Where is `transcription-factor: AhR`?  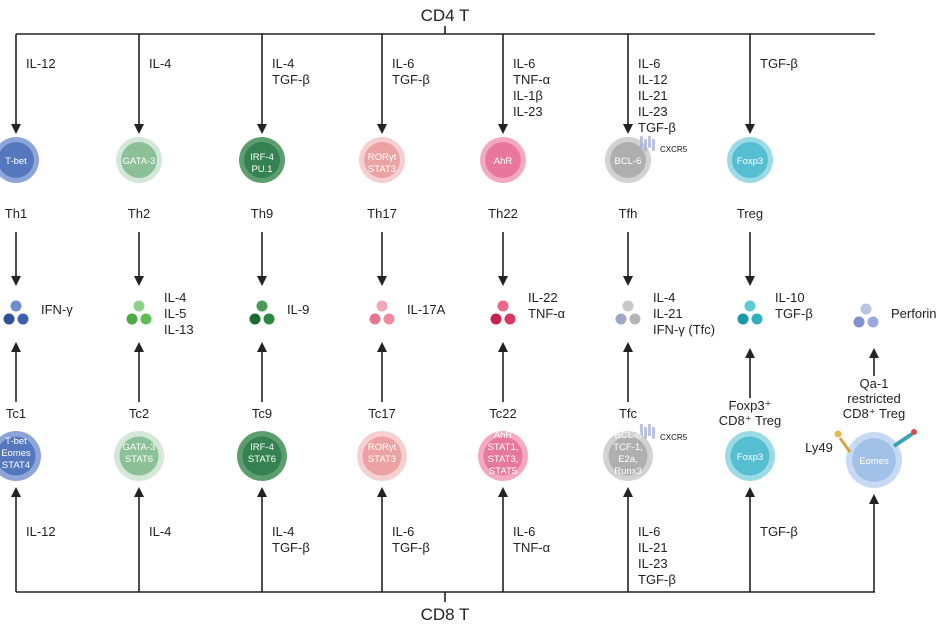 transcription-factor: AhR is located at coordinates (503, 161).